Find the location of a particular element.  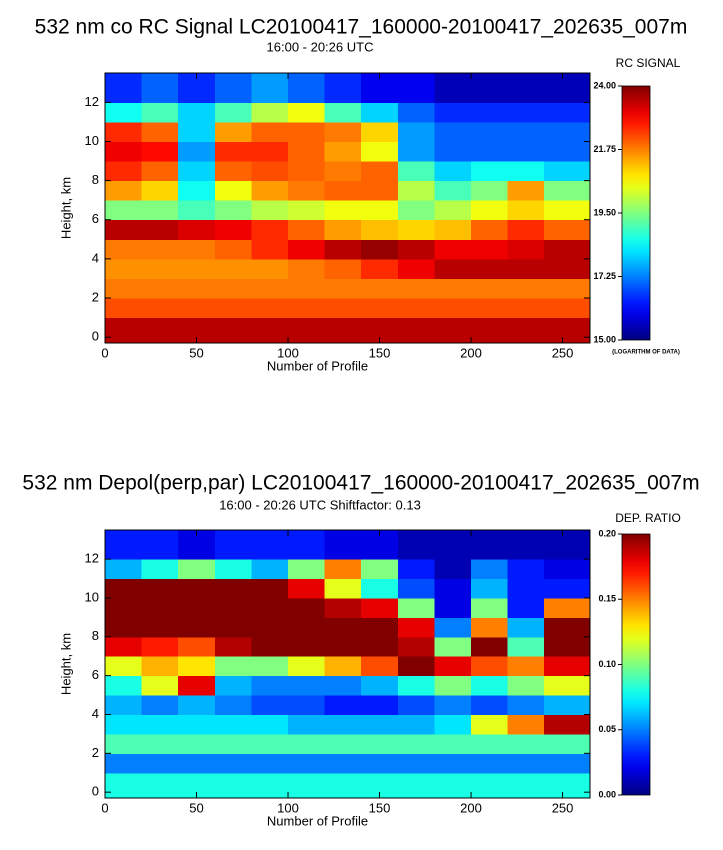

colorbar-tick-label: 0.20 is located at coordinates (607, 533).